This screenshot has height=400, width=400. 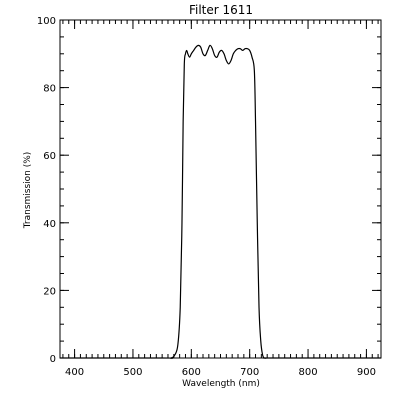 What do you see at coordinates (49, 156) in the screenshot?
I see `y-tick-label: 60` at bounding box center [49, 156].